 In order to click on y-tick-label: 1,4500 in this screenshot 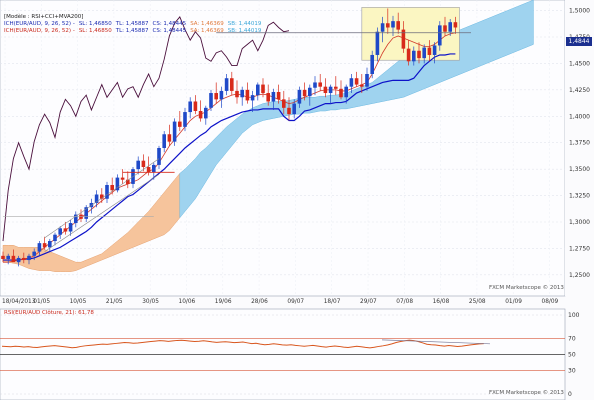, I will do `click(579, 63)`.